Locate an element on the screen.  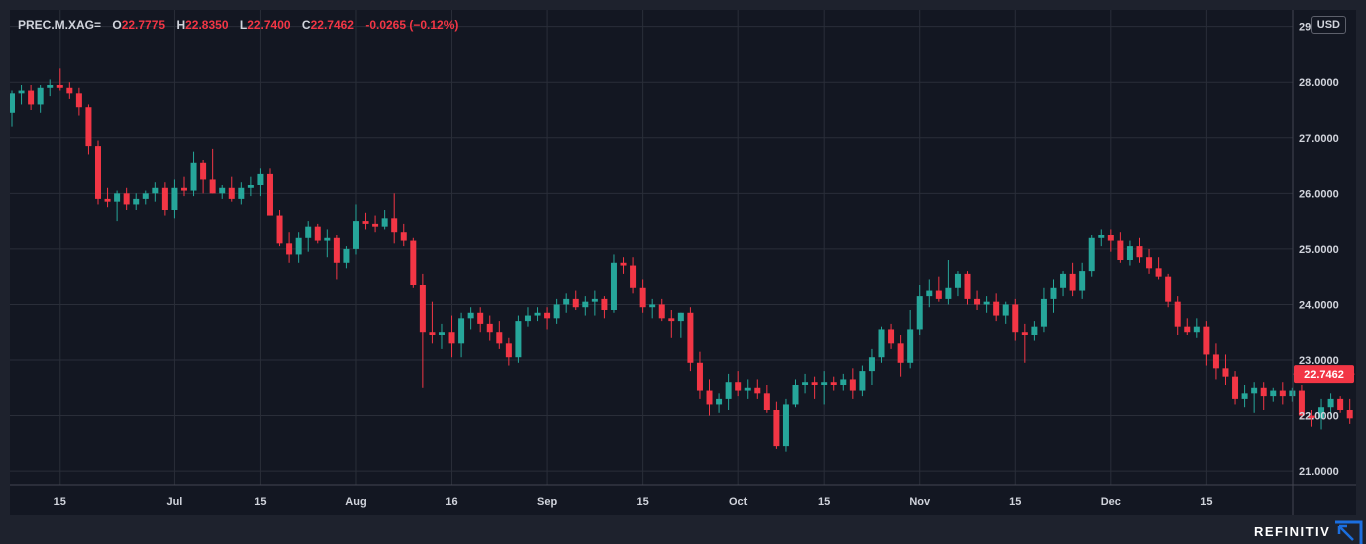
y-tick-label: 21.0000 is located at coordinates (1319, 472).